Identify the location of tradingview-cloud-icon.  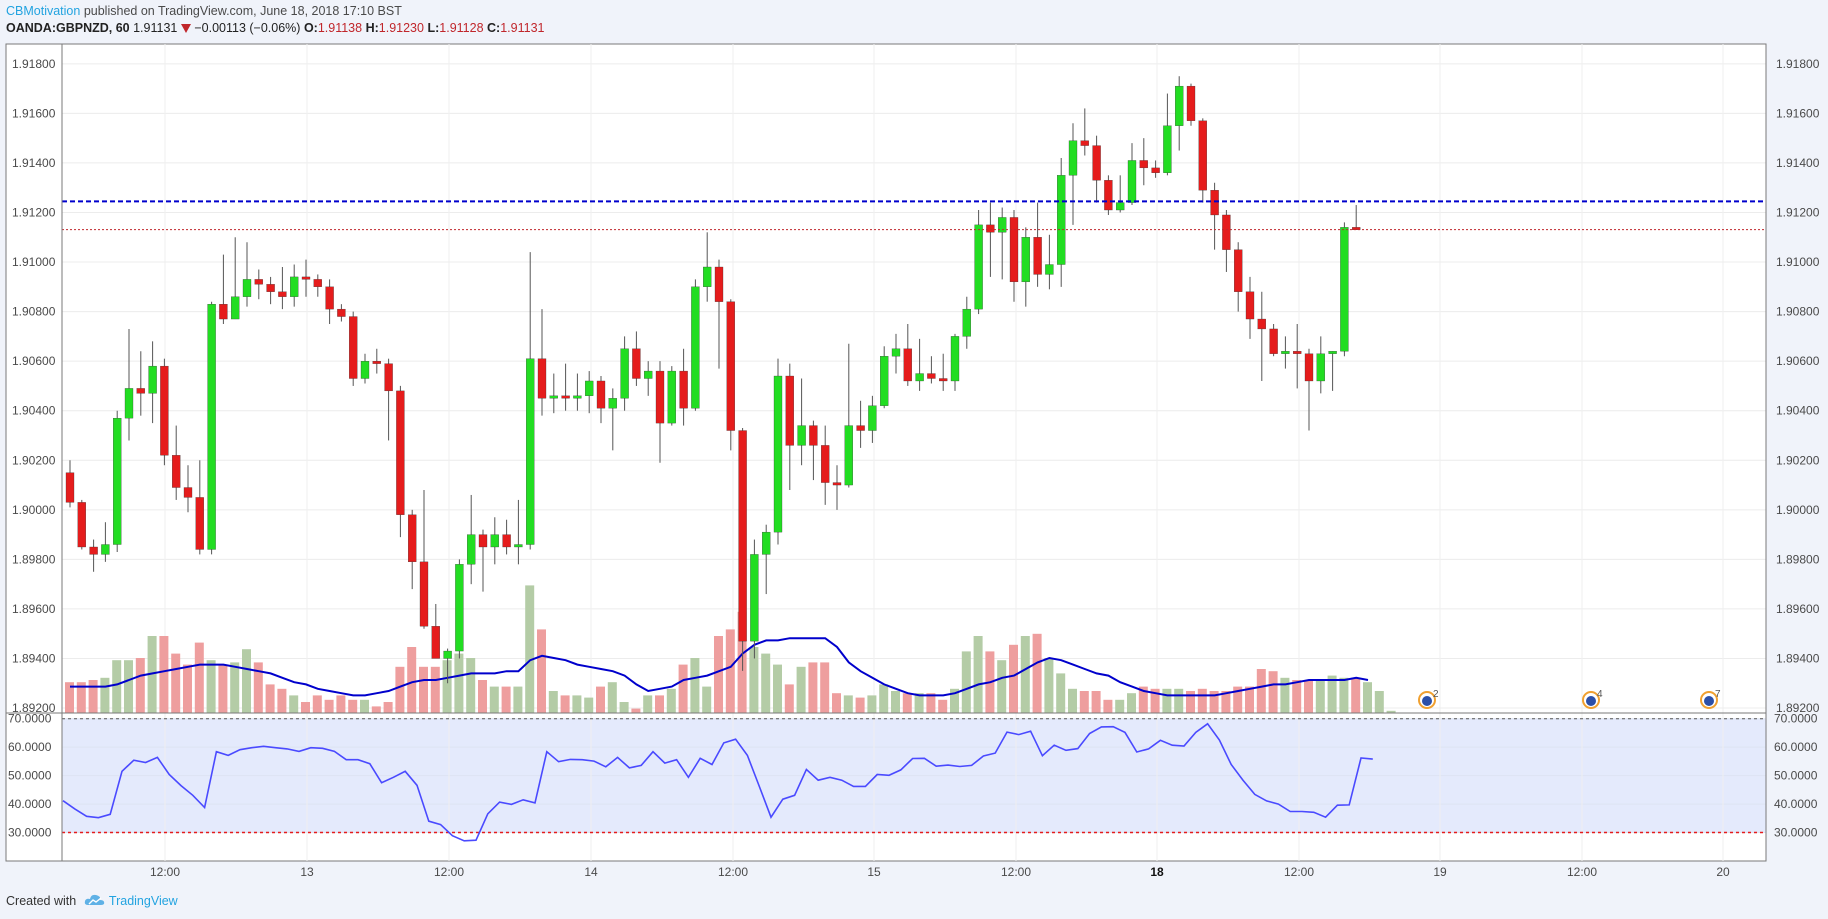
(95, 900).